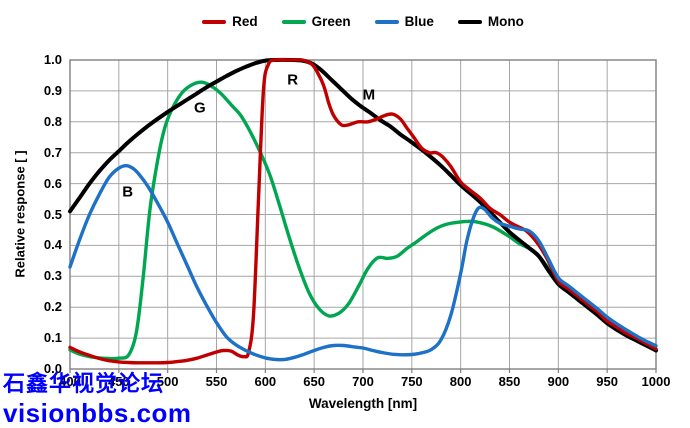 This screenshot has width=690, height=428. Describe the element at coordinates (265, 381) in the screenshot. I see `x-tick-label: 600` at that location.